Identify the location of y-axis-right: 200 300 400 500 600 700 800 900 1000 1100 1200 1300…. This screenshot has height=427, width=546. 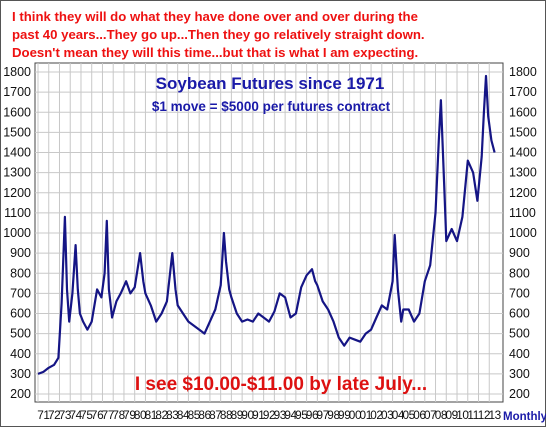
(523, 233).